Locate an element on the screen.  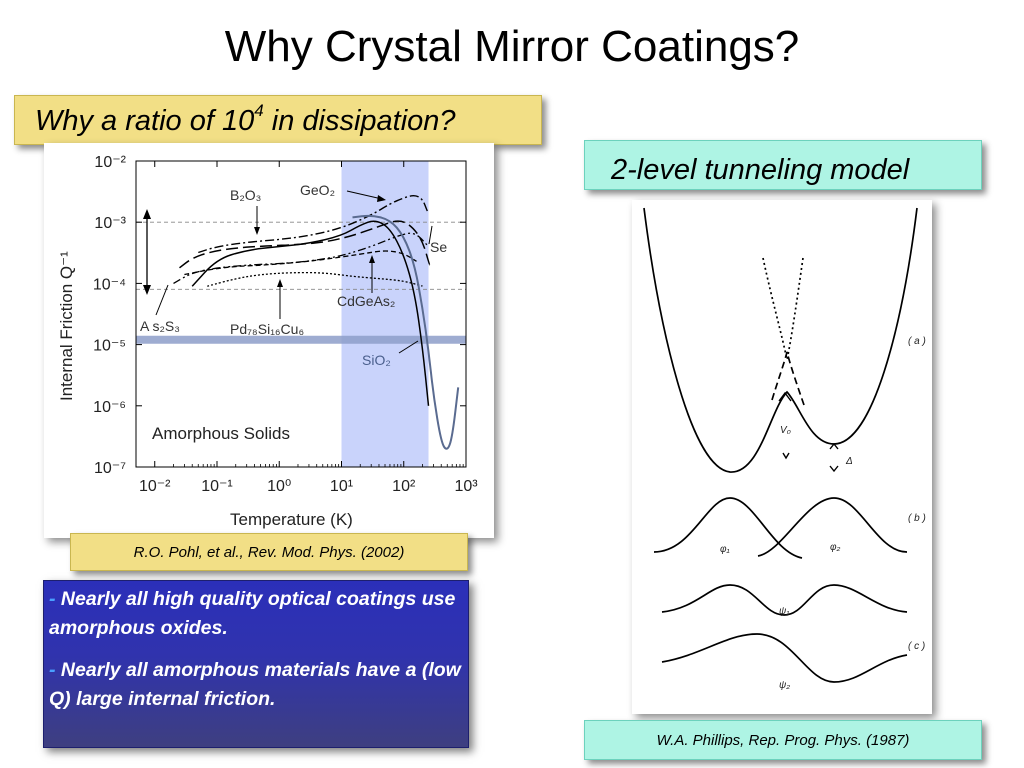
x-tick-label: 10⁰ is located at coordinates (279, 486).